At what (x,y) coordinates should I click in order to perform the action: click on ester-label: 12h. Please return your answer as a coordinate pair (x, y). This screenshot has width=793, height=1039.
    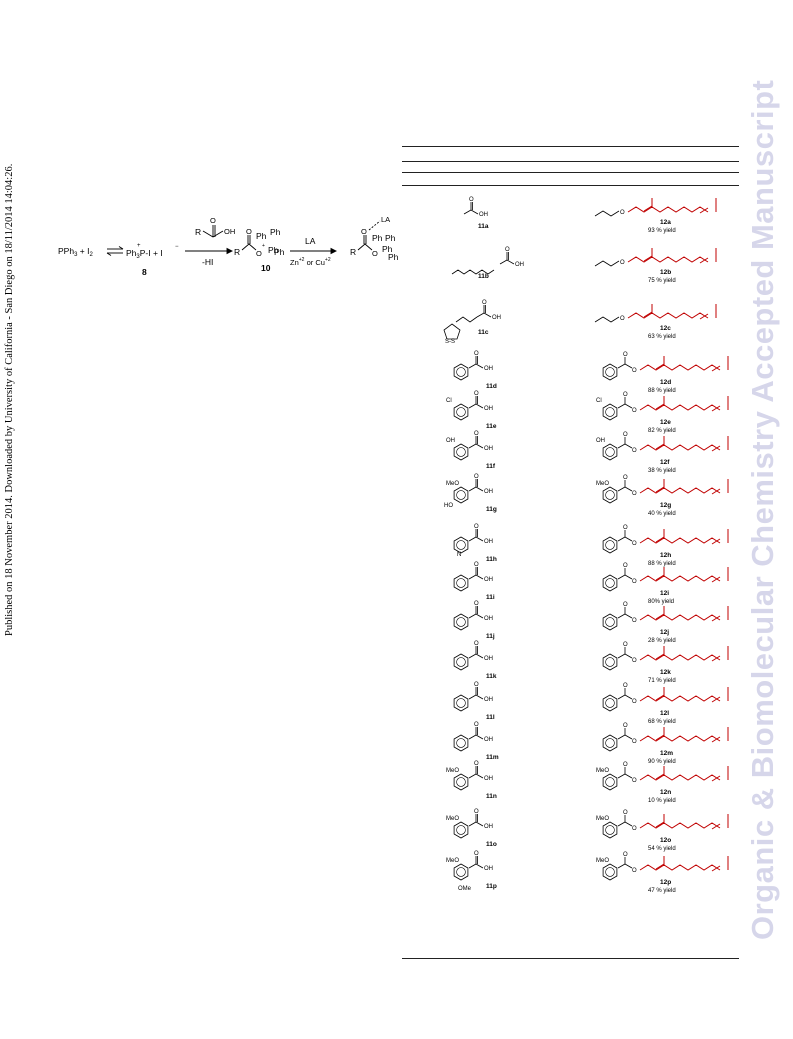
    Looking at the image, I should click on (665, 555).